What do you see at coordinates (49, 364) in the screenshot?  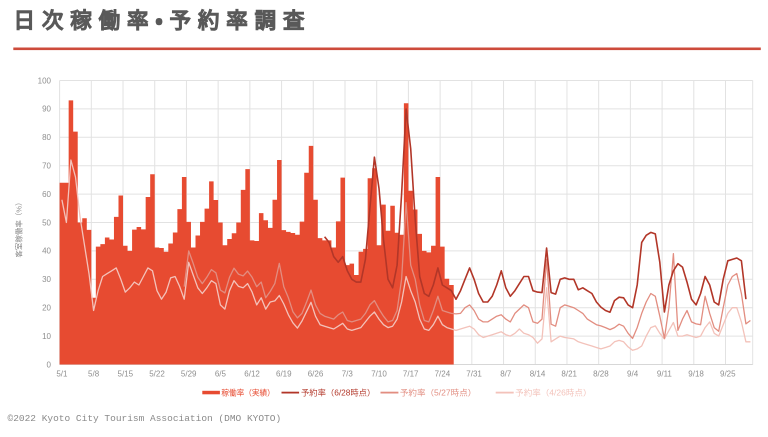 I see `svg-text: 0` at bounding box center [49, 364].